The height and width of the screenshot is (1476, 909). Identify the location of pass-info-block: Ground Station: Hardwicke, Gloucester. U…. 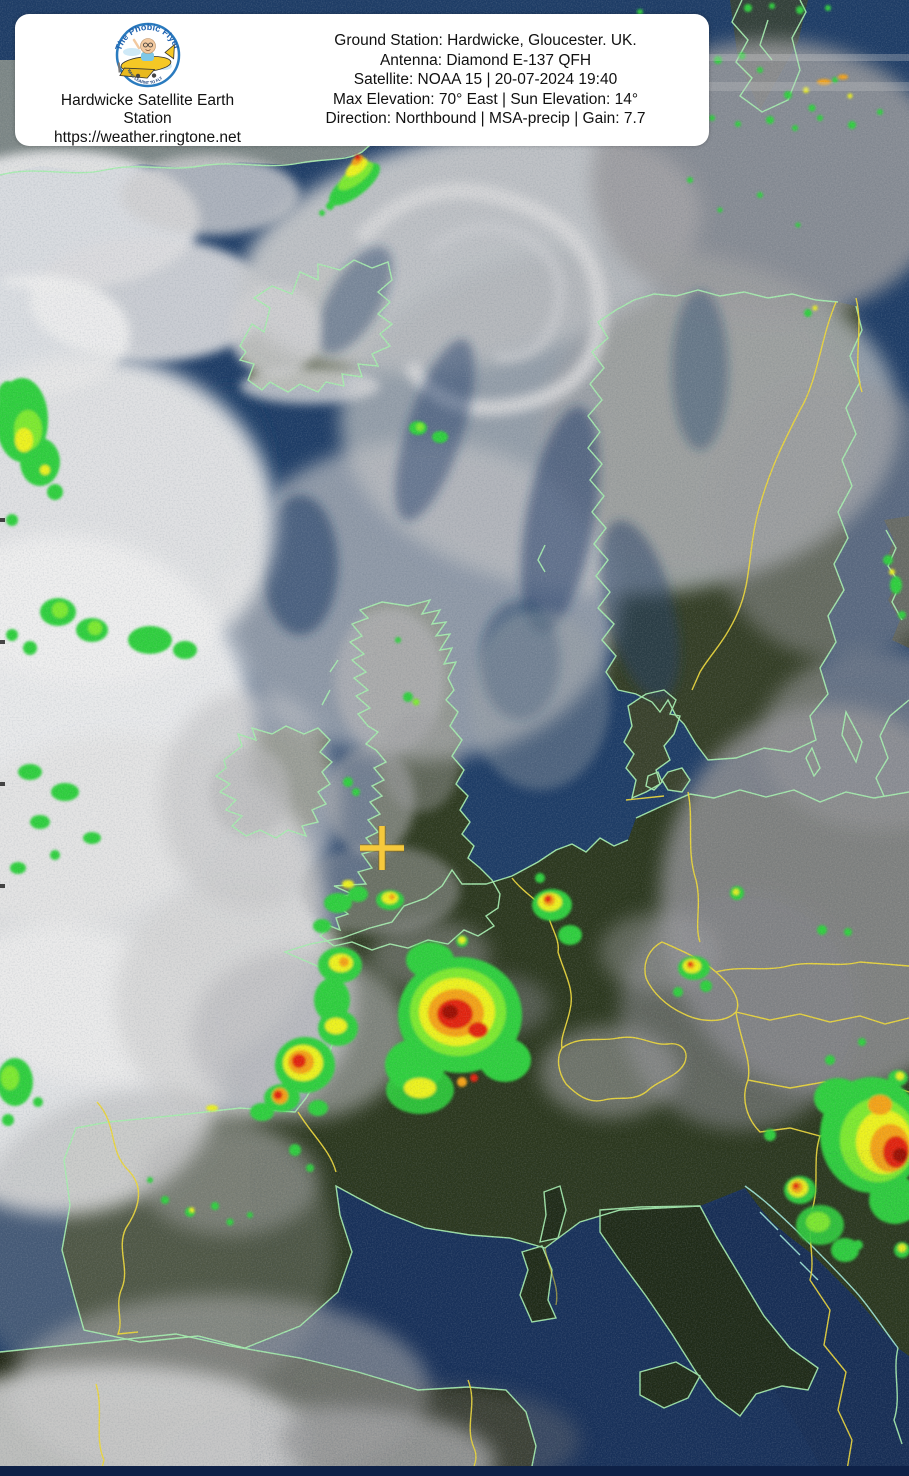
(494, 80).